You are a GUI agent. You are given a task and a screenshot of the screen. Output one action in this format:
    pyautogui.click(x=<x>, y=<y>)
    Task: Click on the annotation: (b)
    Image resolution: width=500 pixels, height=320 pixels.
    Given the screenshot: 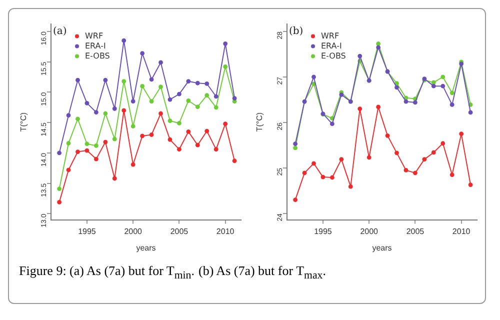 What is the action you would take?
    pyautogui.click(x=296, y=31)
    